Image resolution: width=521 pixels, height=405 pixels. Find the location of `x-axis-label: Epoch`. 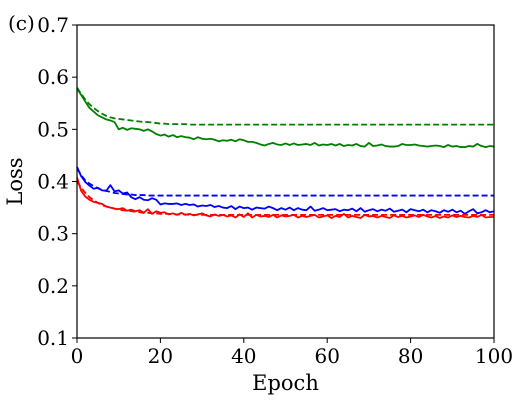

x-axis-label: Epoch is located at coordinates (285, 383).